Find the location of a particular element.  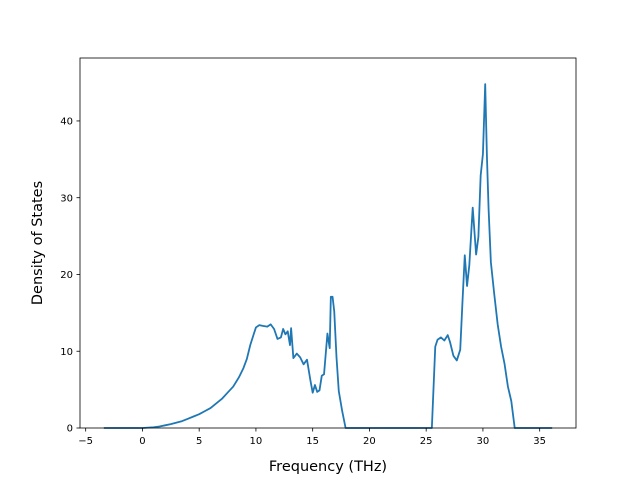

y-axis-label: Density of States is located at coordinates (38, 243).